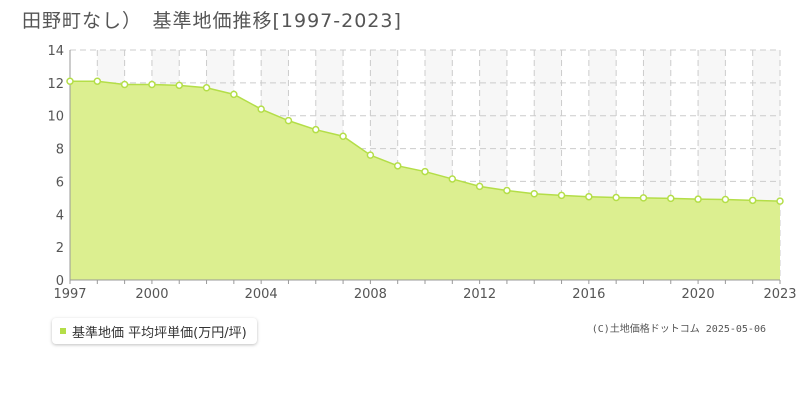 This screenshot has height=400, width=800. What do you see at coordinates (212, 21) in the screenshot?
I see `chart-title: 田野町なし） 基準地価推移[1997-2023]` at bounding box center [212, 21].